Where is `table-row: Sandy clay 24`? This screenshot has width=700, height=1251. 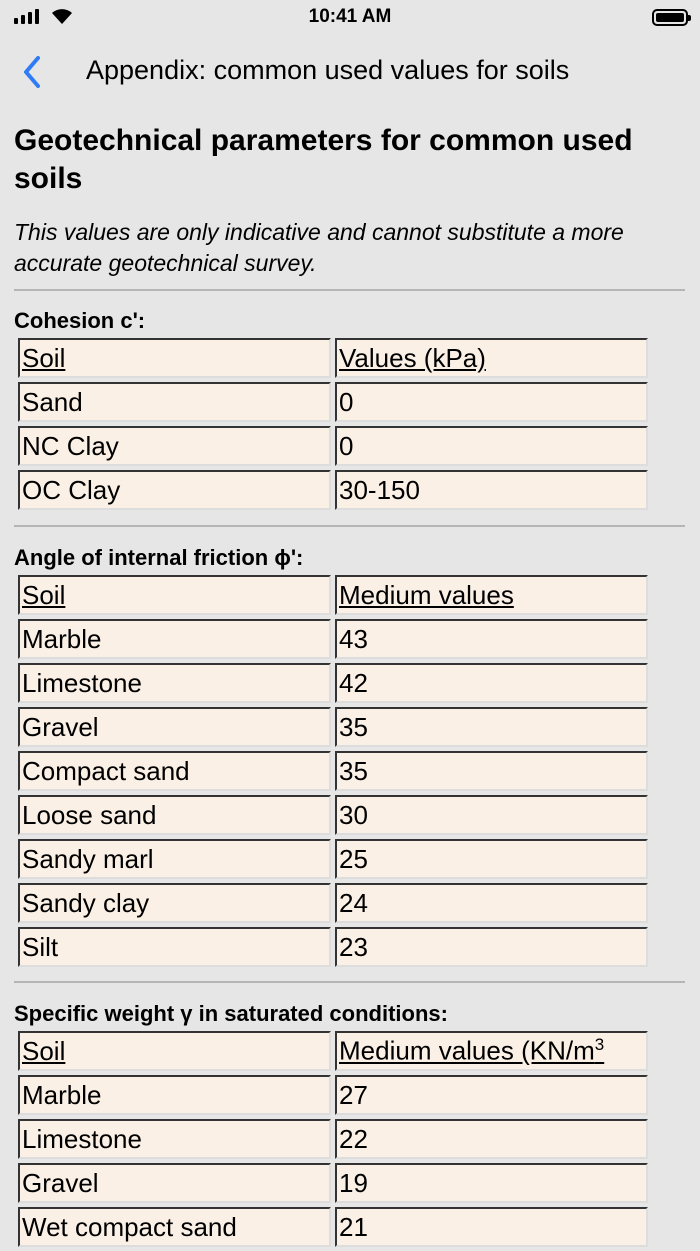 table-row: Sandy clay 24 is located at coordinates (333, 903).